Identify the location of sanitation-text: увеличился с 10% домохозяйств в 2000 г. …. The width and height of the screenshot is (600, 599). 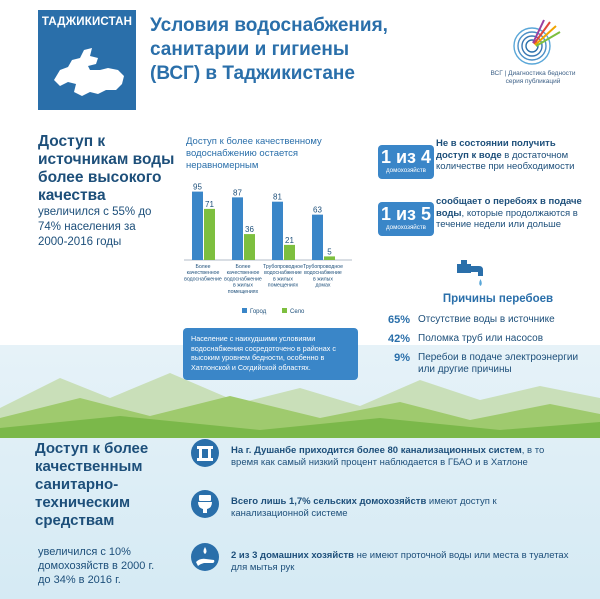
(96, 566).